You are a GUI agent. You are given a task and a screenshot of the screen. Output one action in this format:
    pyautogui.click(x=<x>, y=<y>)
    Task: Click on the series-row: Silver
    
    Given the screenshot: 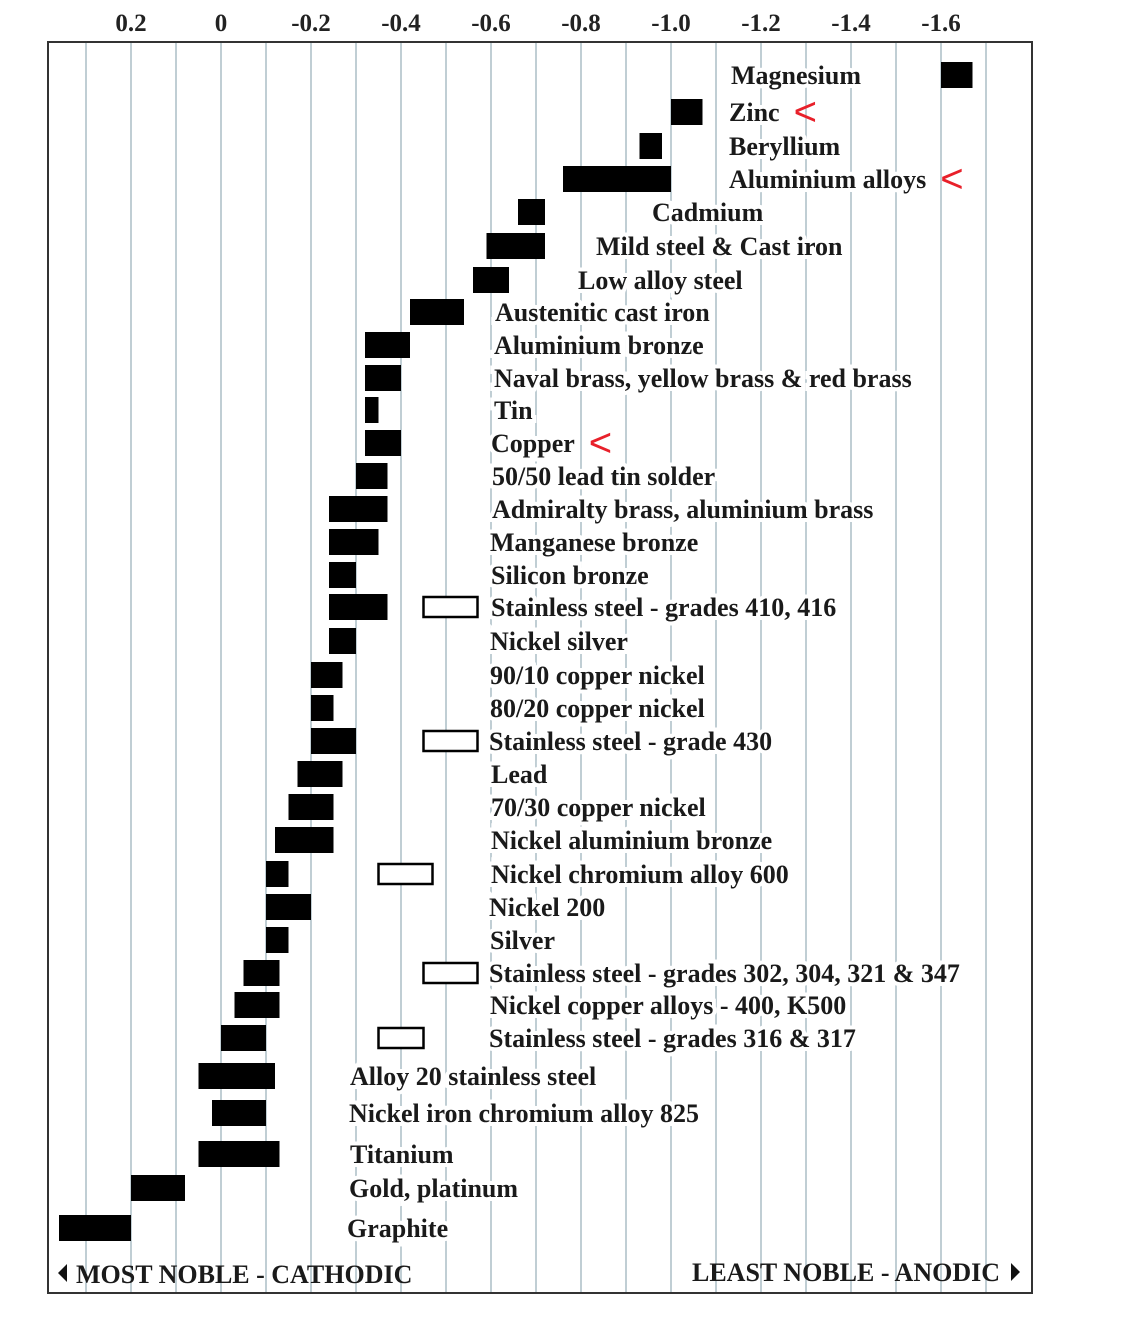 What is the action you would take?
    pyautogui.click(x=412, y=940)
    